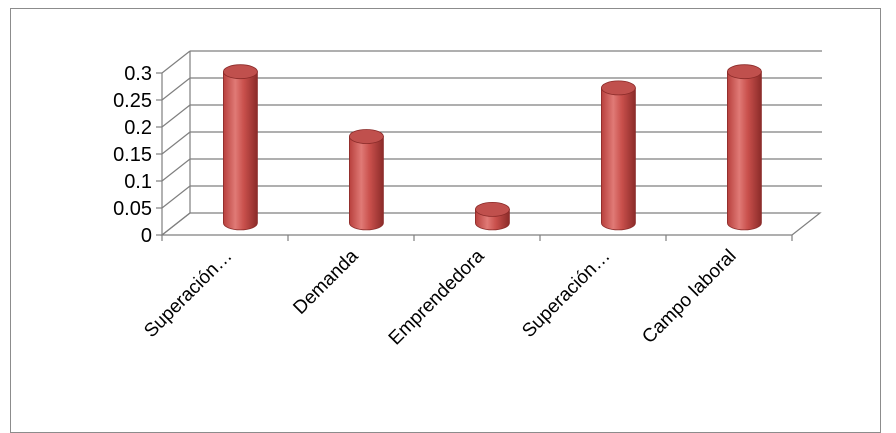 The height and width of the screenshot is (433, 896). I want to click on y-tick-label: 0.15, so click(132, 155).